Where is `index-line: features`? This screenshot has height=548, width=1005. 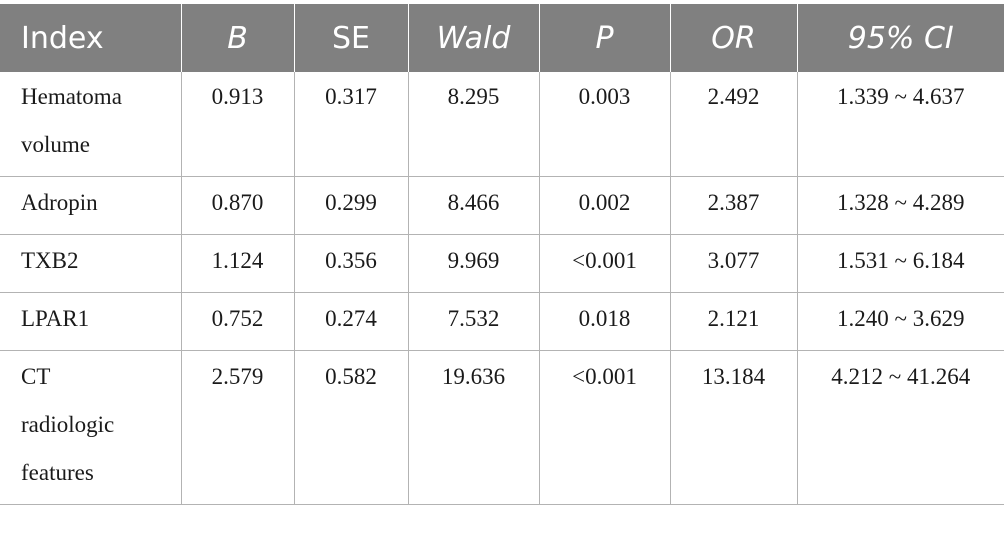
index-line: features is located at coordinates (57, 472).